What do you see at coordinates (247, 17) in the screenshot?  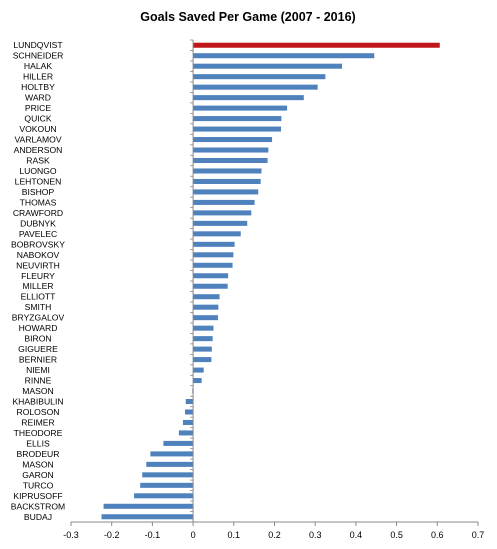 I see `chart-title: Goals Saved Per Game (2007 - 2016)` at bounding box center [247, 17].